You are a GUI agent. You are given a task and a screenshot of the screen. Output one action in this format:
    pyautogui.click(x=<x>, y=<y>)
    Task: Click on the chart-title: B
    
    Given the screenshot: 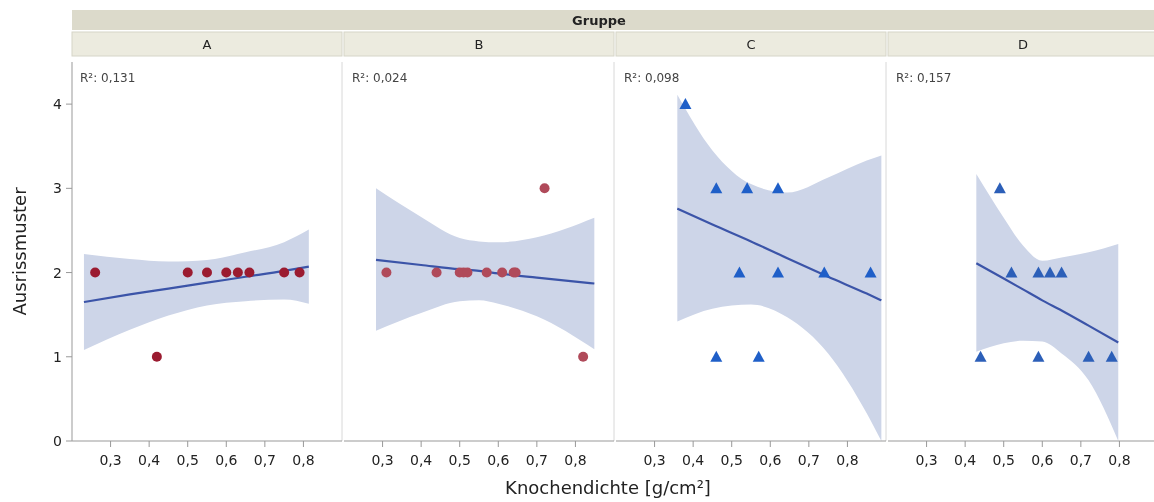 What is the action you would take?
    pyautogui.click(x=479, y=44)
    